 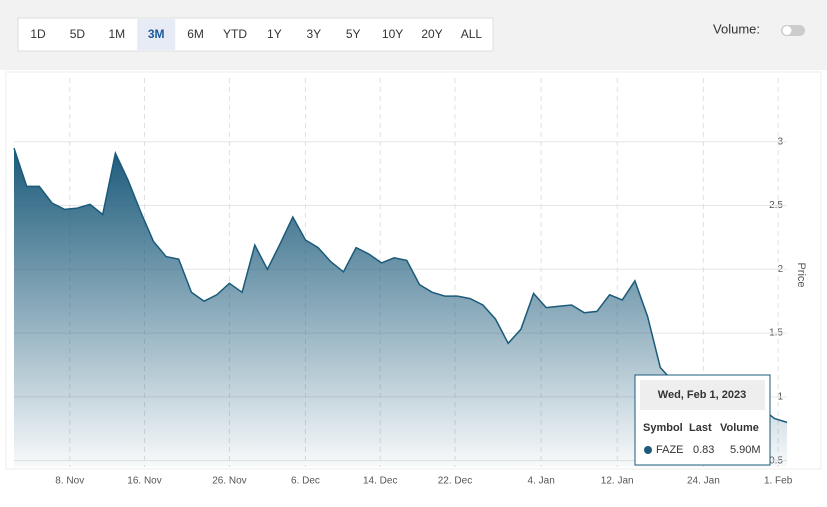 I want to click on tooltip-dot, so click(x=648, y=450).